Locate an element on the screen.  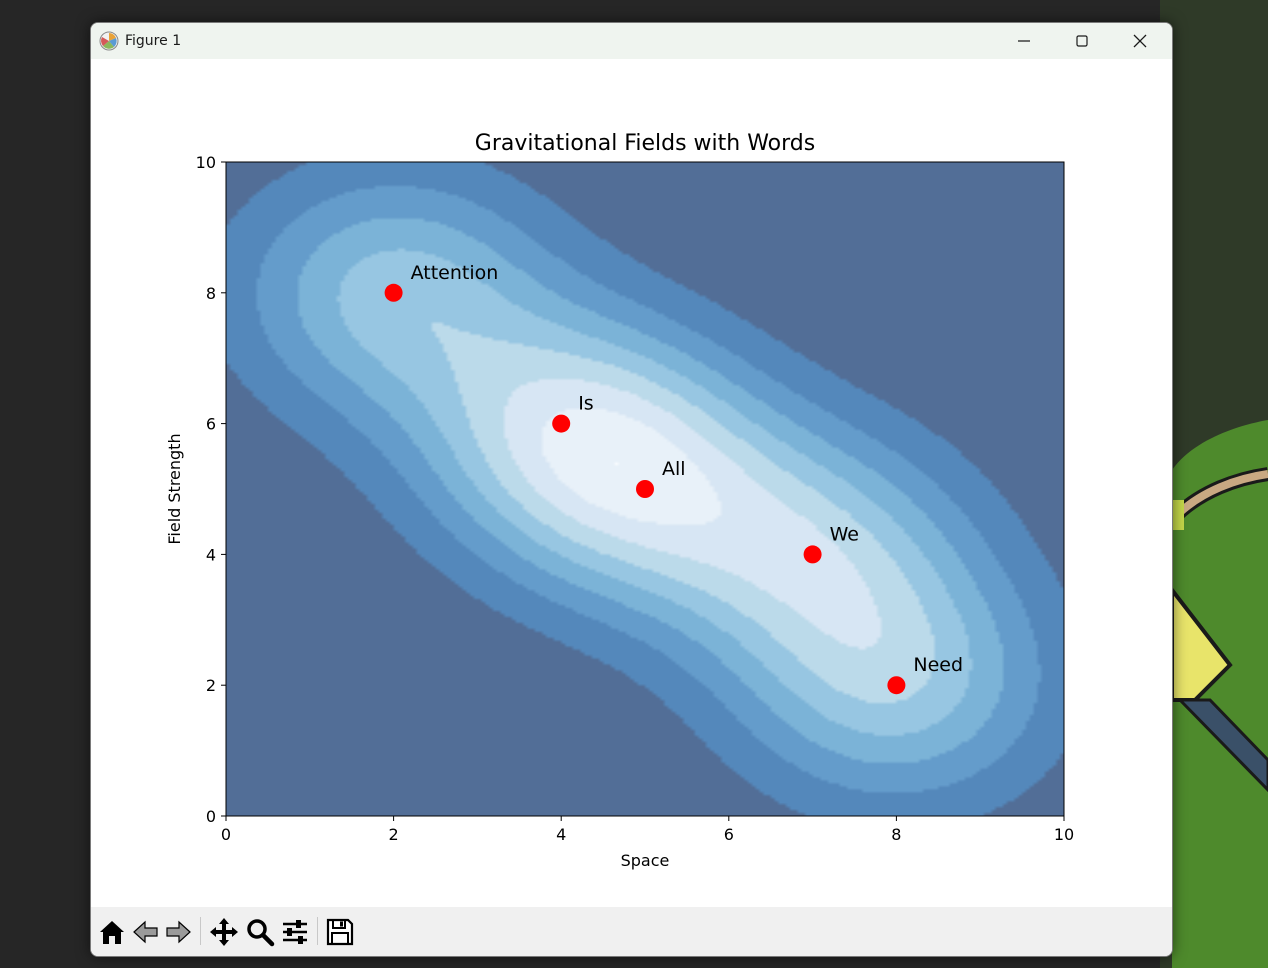
pan-icon is located at coordinates (224, 932).